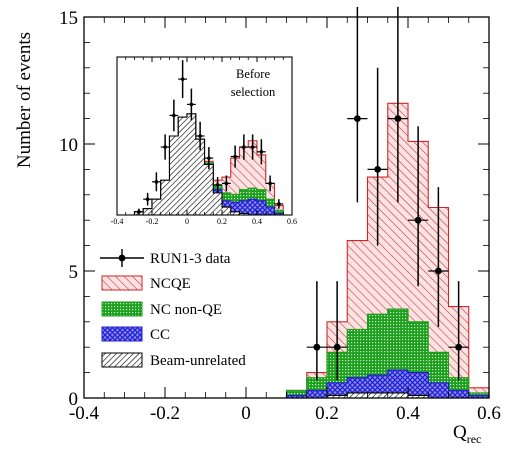 The width and height of the screenshot is (507, 450). I want to click on legend-swatch-beam_unrelated, so click(122, 360).